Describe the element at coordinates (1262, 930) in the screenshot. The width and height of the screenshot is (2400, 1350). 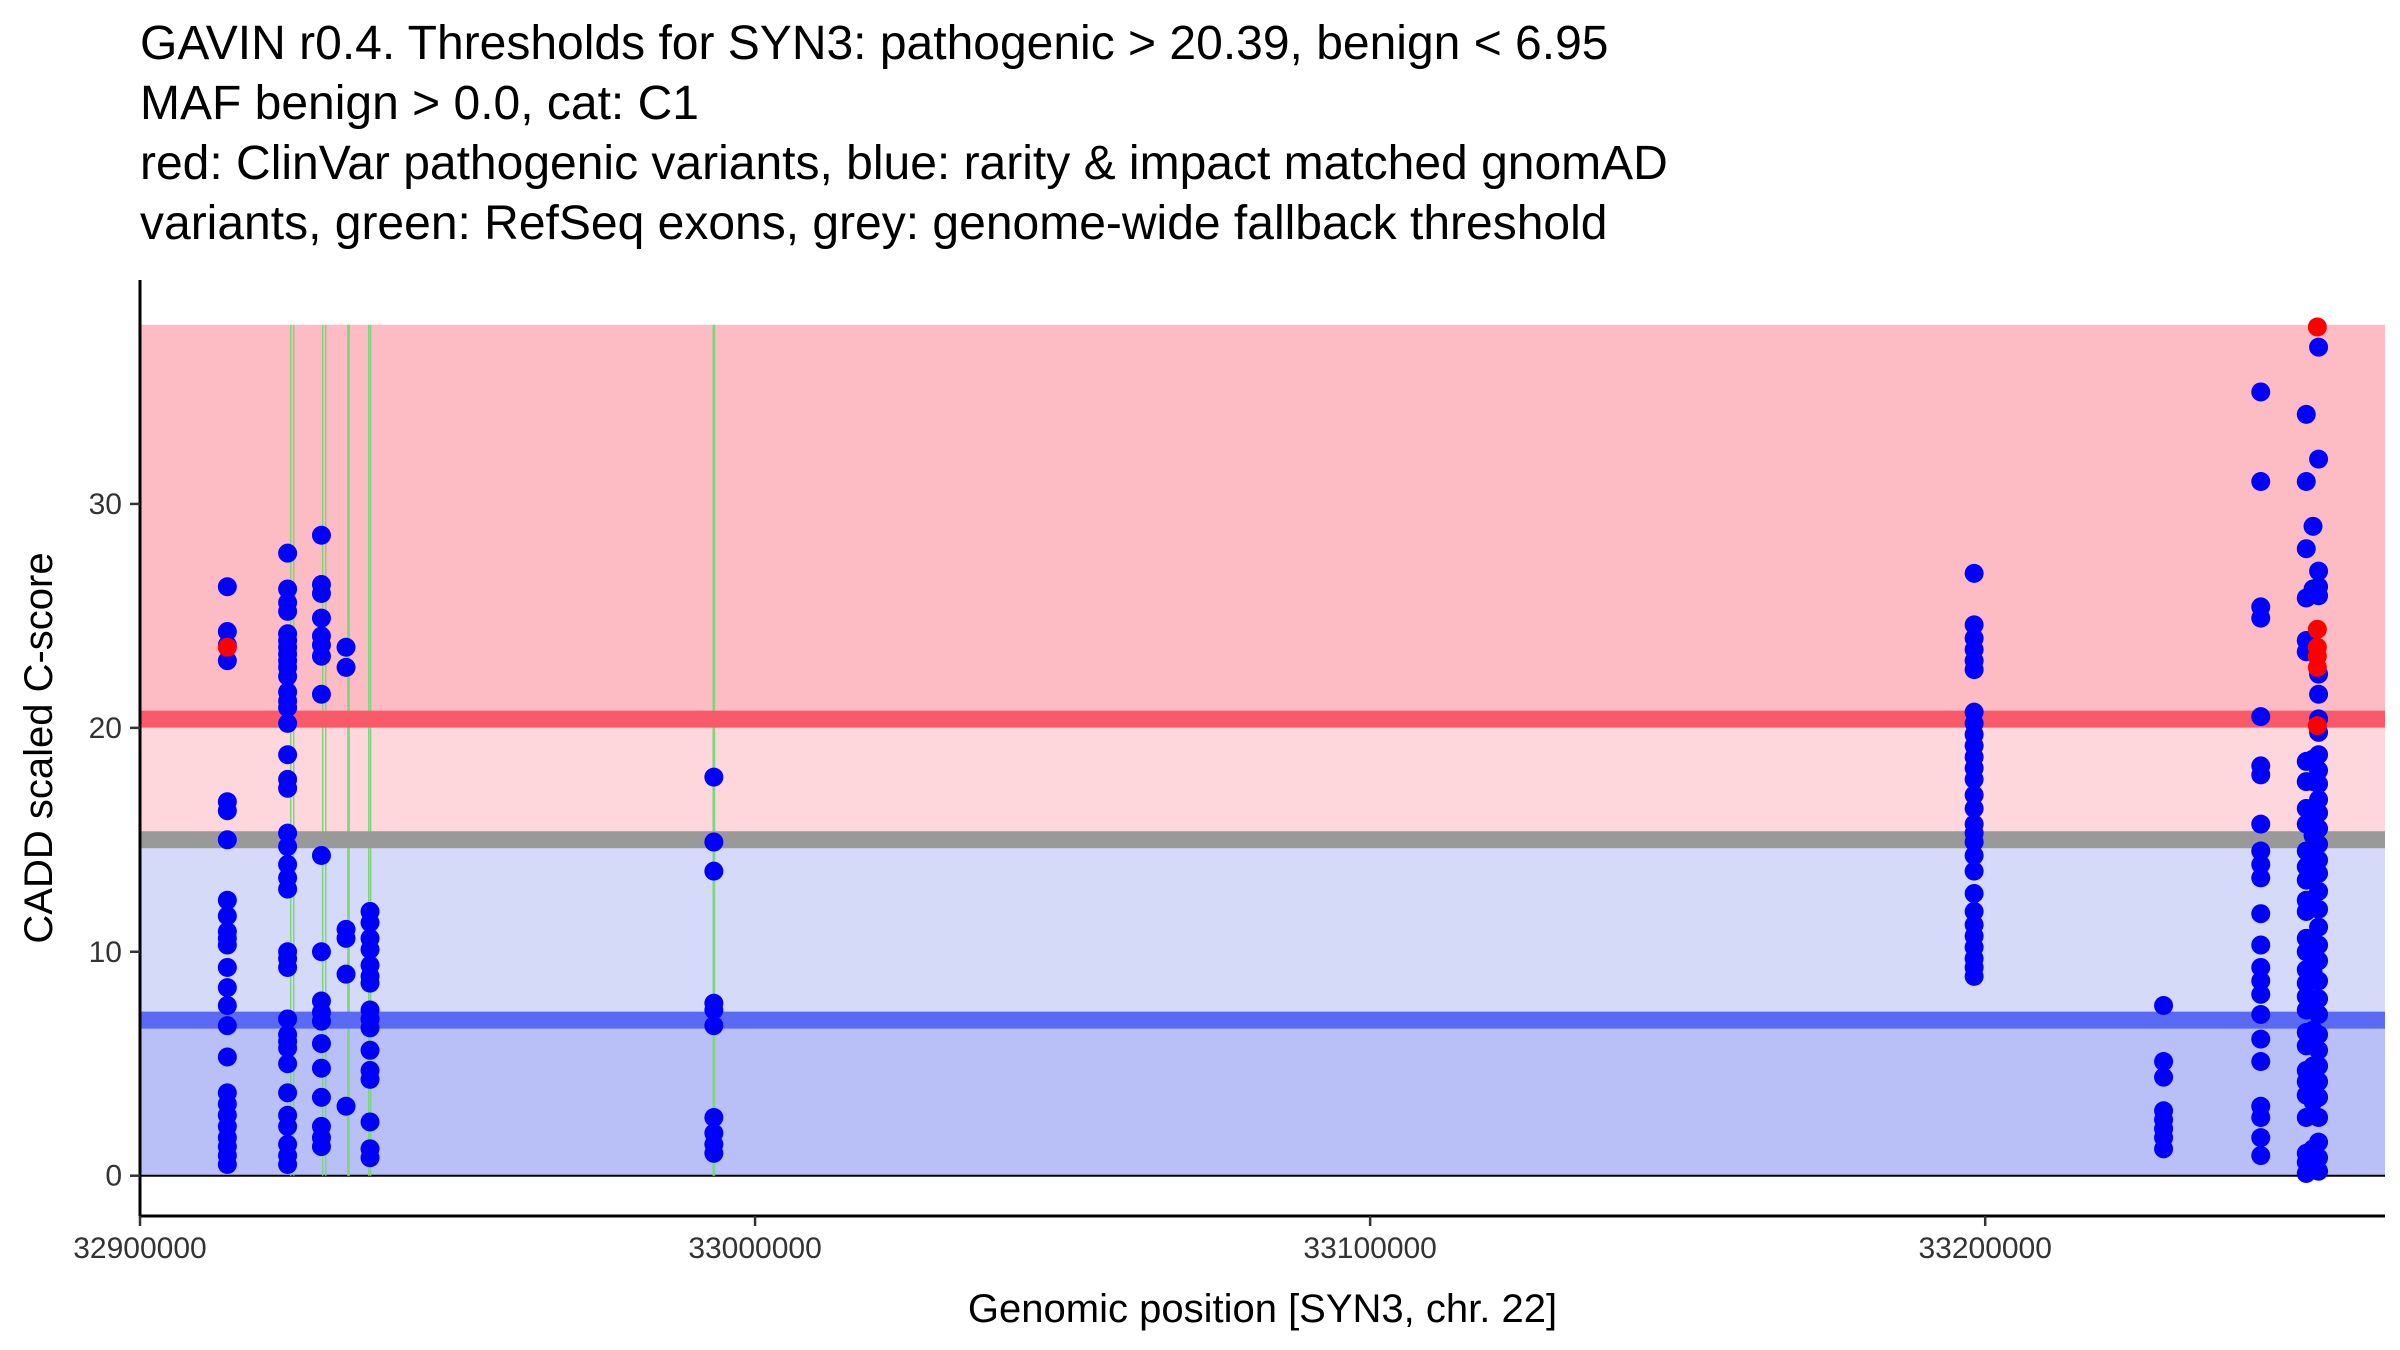
I see `upper-benign-band` at that location.